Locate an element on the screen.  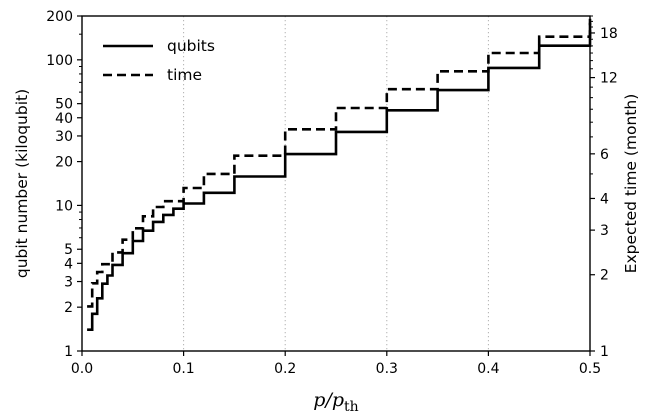
left-y-tick-label-5: 10 is located at coordinates (64, 206).